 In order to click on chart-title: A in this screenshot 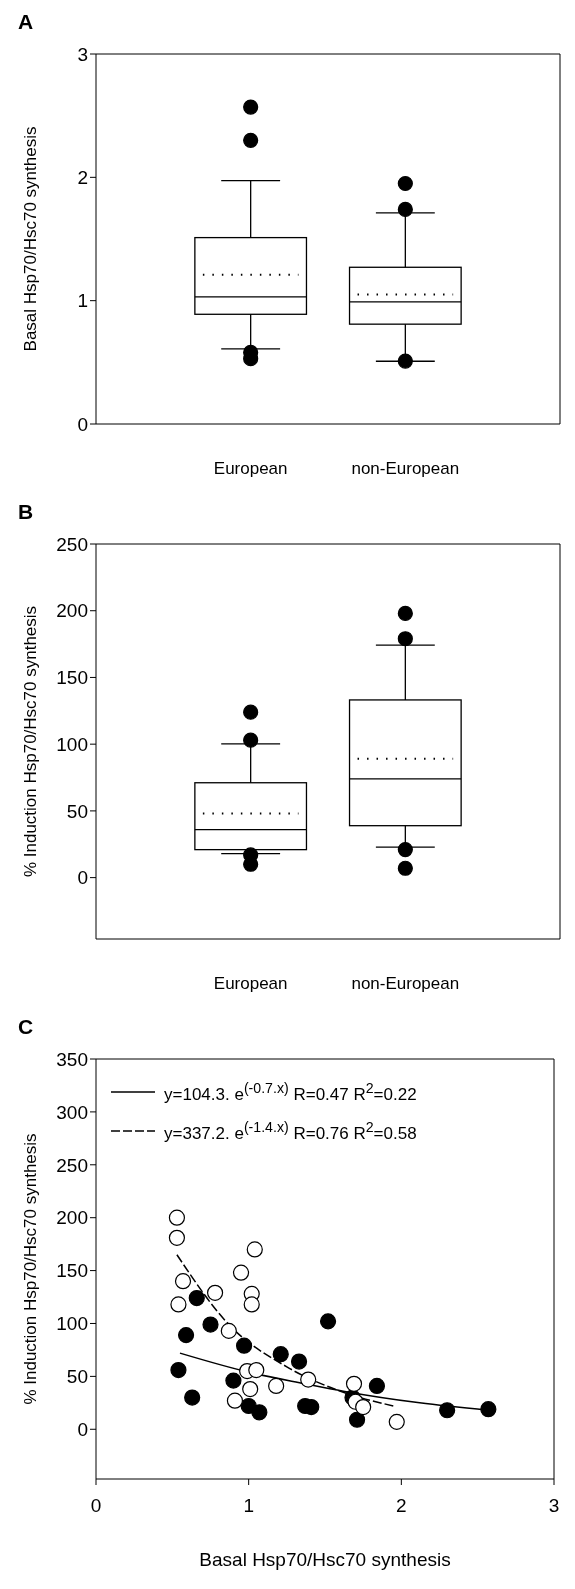, I will do `click(26, 22)`.